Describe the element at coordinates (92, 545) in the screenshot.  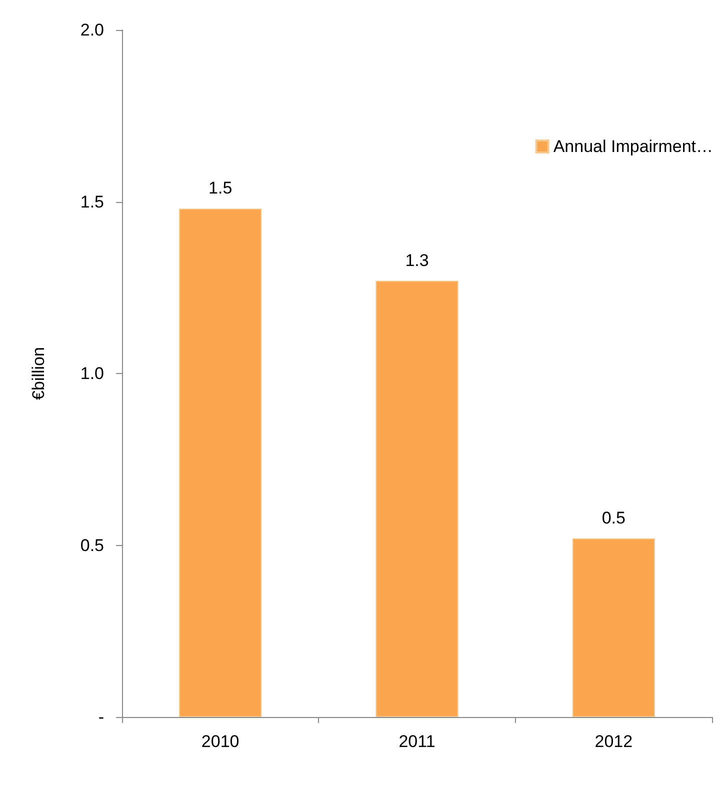
I see `y-tick-label: 0.5` at that location.